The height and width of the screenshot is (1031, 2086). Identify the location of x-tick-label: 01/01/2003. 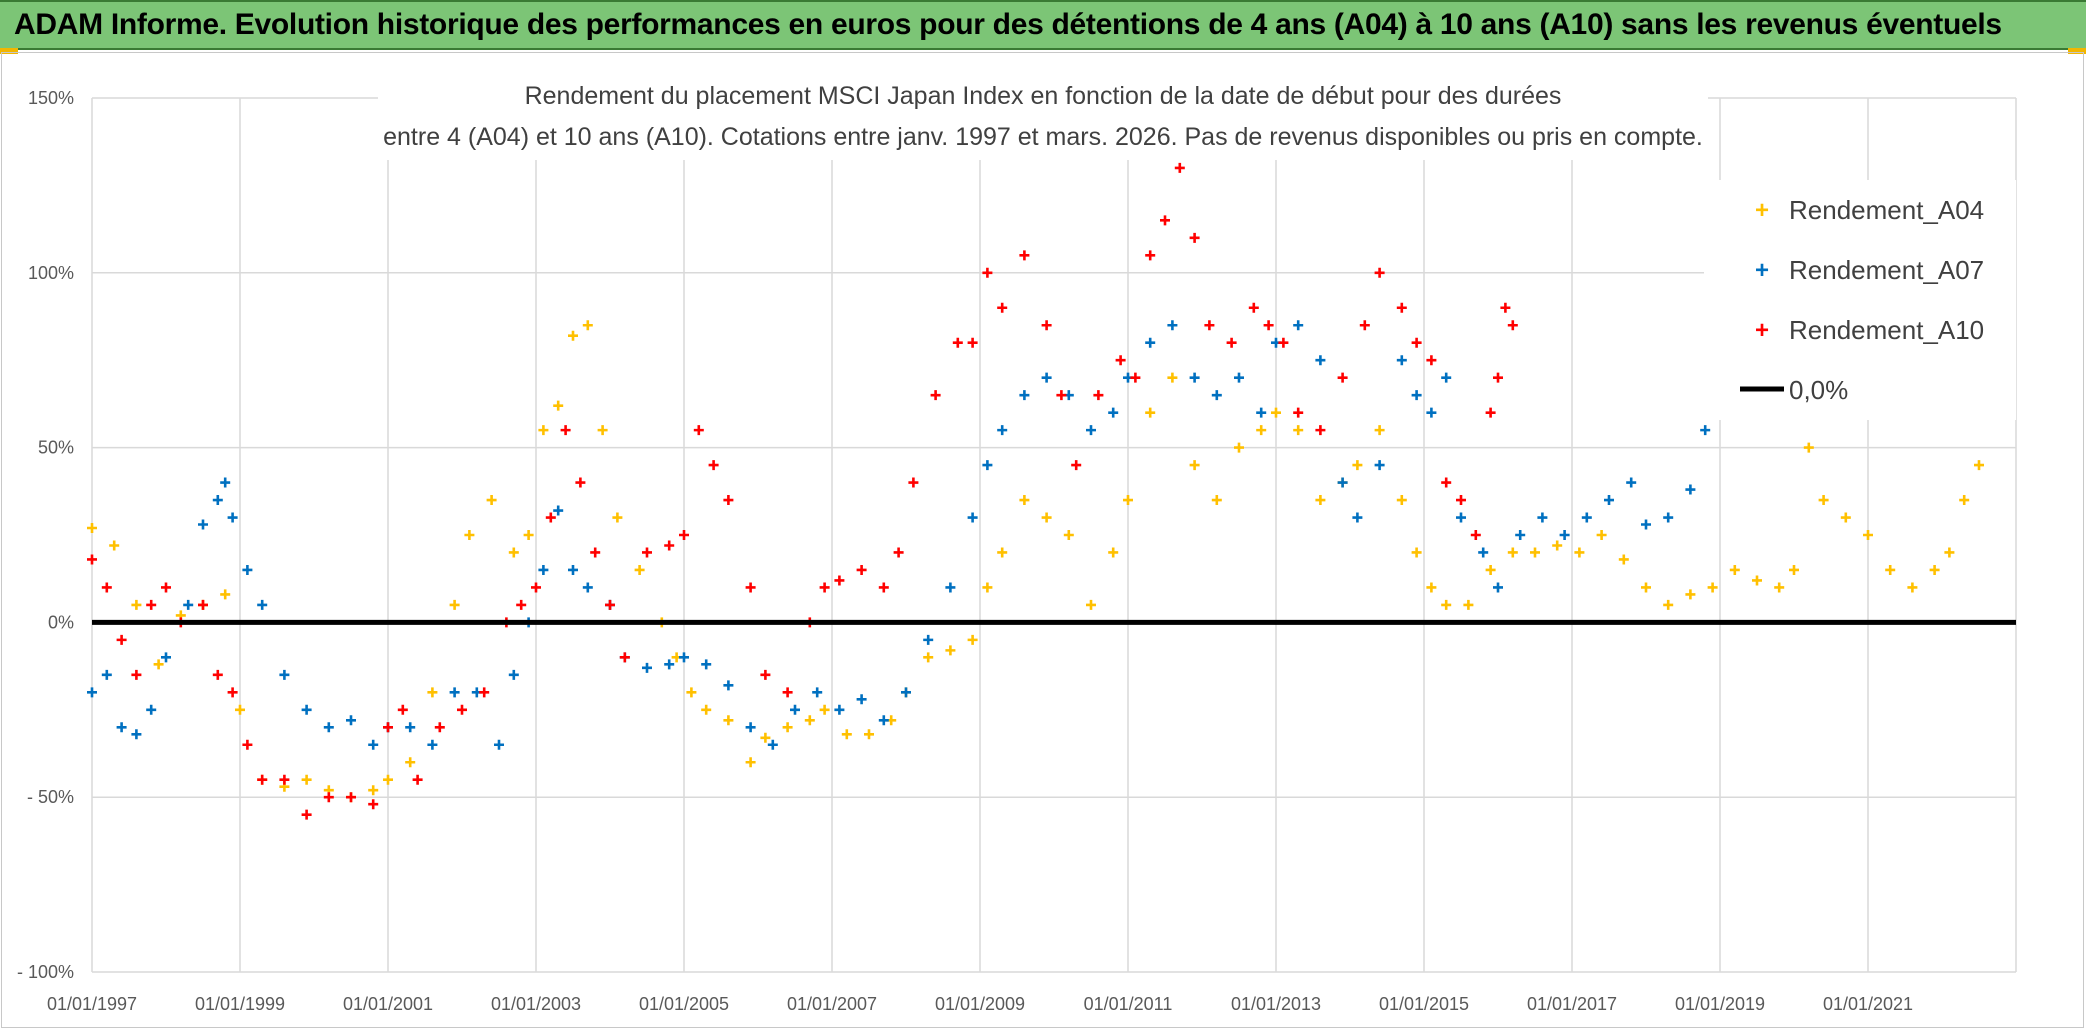
(536, 1004).